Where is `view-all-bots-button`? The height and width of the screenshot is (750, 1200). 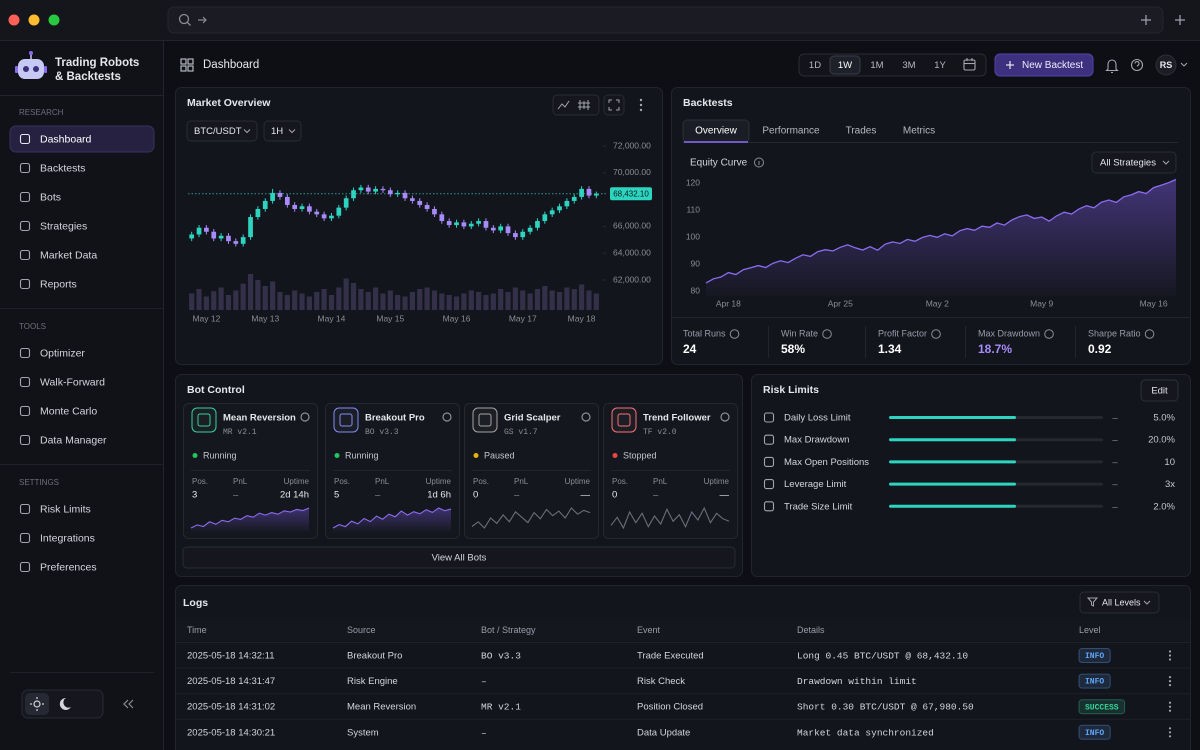 view-all-bots-button is located at coordinates (459, 557).